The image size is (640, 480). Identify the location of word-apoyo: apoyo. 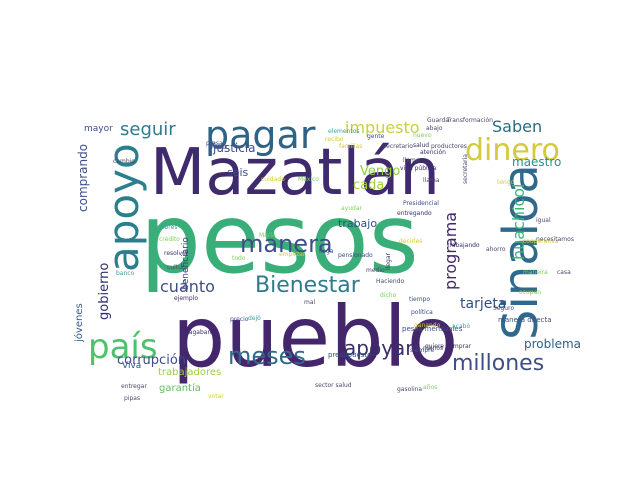
(123, 207).